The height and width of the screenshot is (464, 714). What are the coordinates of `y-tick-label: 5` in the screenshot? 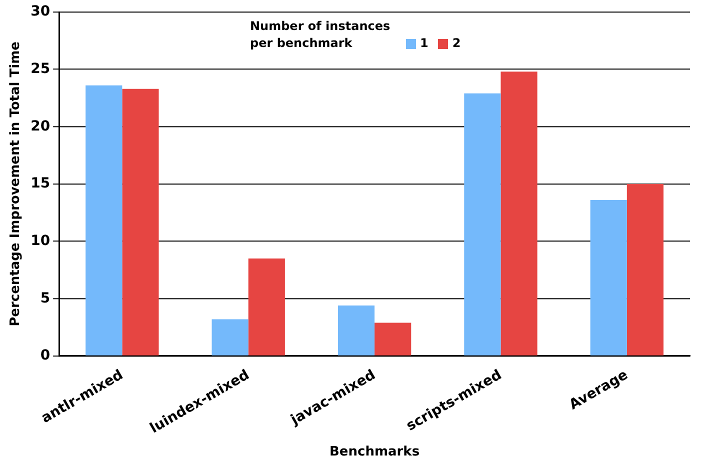 It's located at (45, 298).